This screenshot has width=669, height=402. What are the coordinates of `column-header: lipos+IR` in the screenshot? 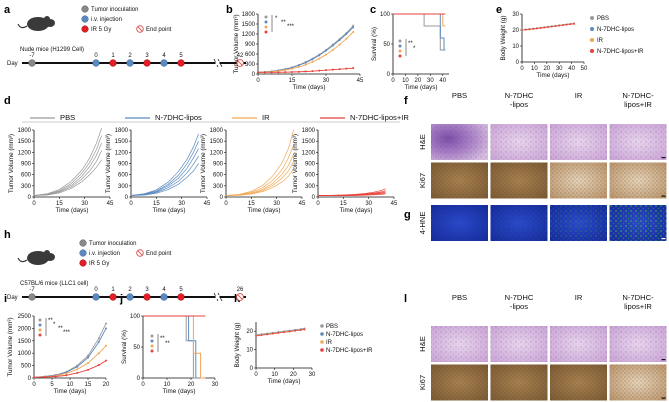 It's located at (638, 104).